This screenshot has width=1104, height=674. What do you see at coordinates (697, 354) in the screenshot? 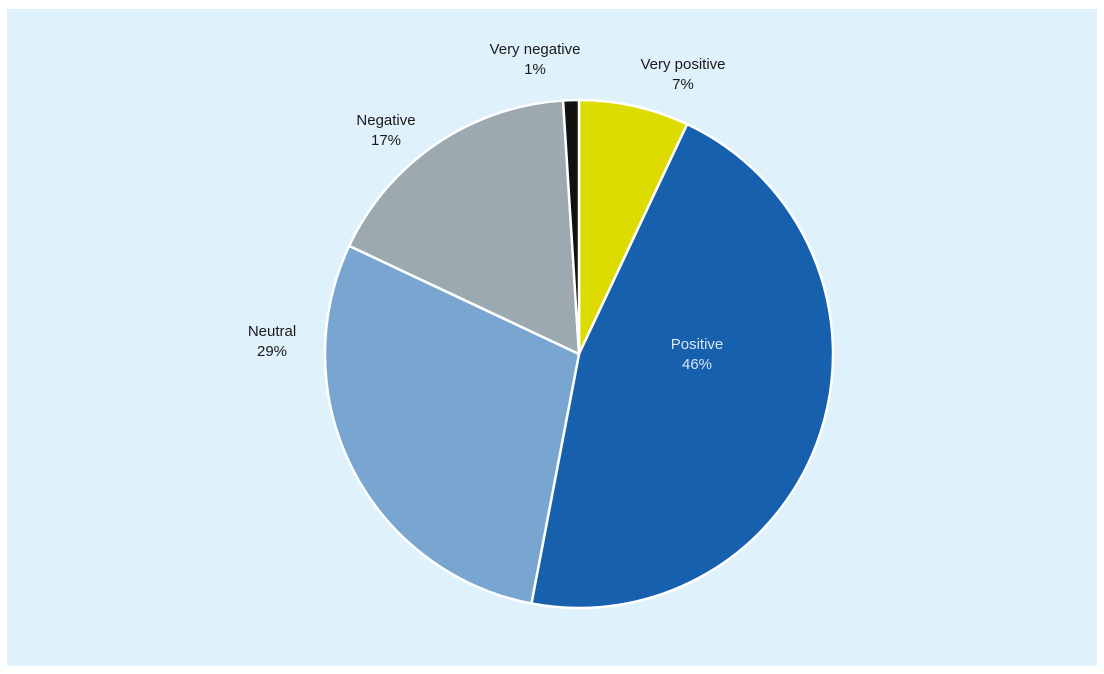
I see `slice-label-positive: Positive 46%` at bounding box center [697, 354].